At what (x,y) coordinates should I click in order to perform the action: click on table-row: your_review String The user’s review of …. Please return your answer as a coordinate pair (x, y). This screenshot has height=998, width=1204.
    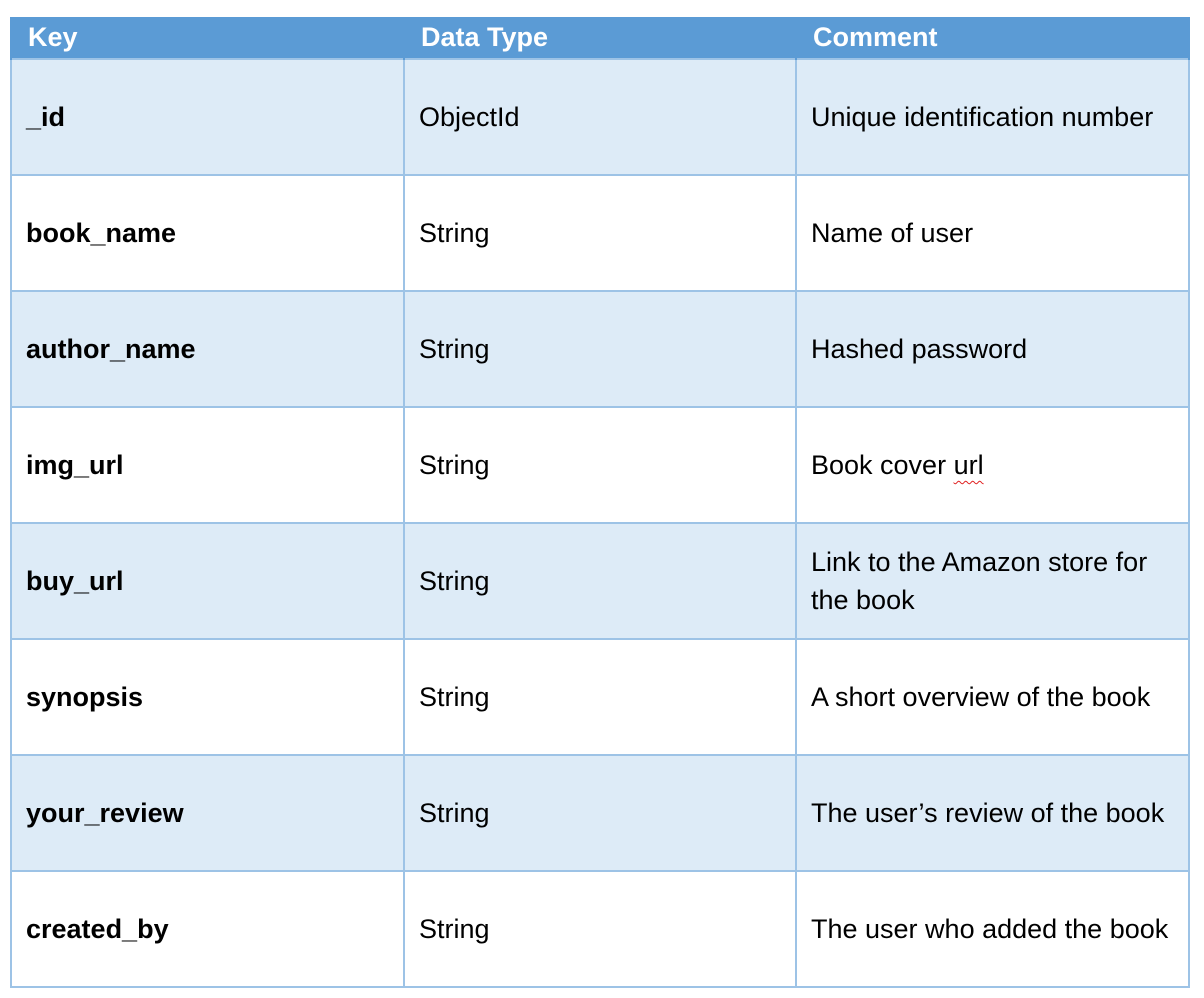
    Looking at the image, I should click on (600, 813).